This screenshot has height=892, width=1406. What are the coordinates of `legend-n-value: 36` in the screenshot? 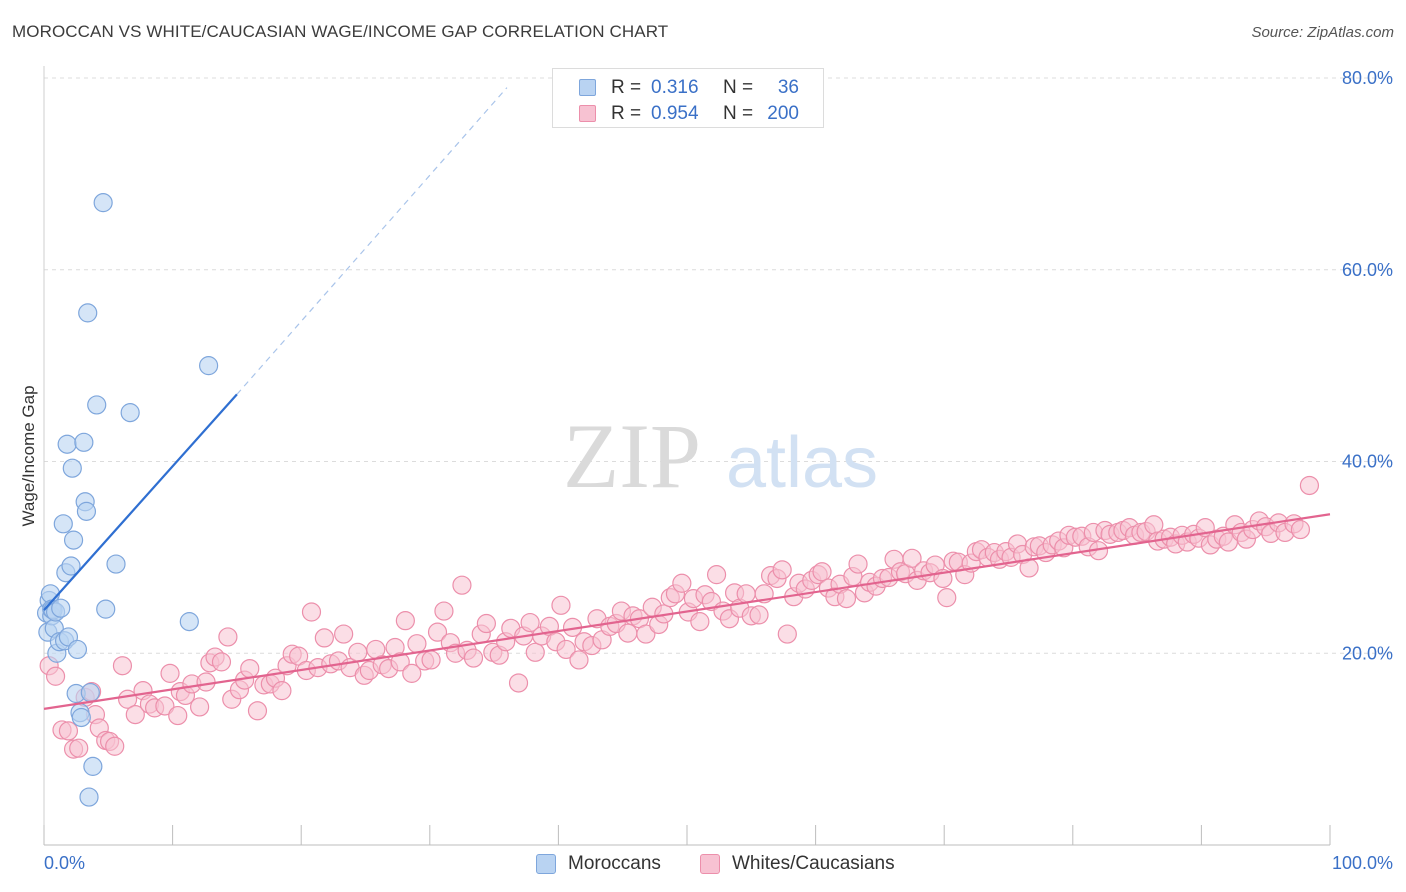 It's located at (788, 87).